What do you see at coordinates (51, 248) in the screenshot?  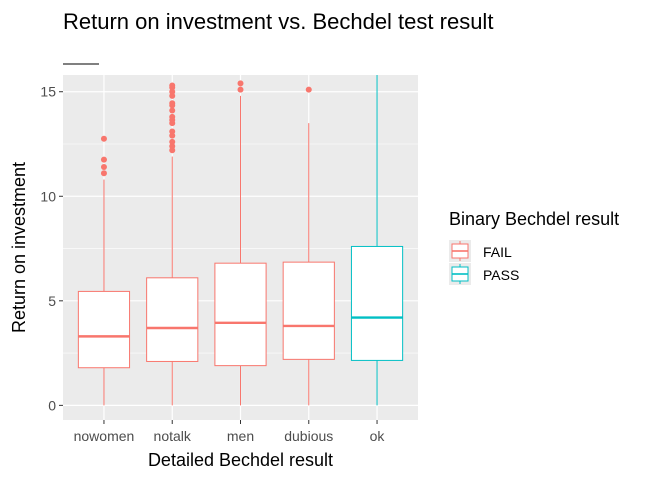 I see `y-axis: 0 5 10 15` at bounding box center [51, 248].